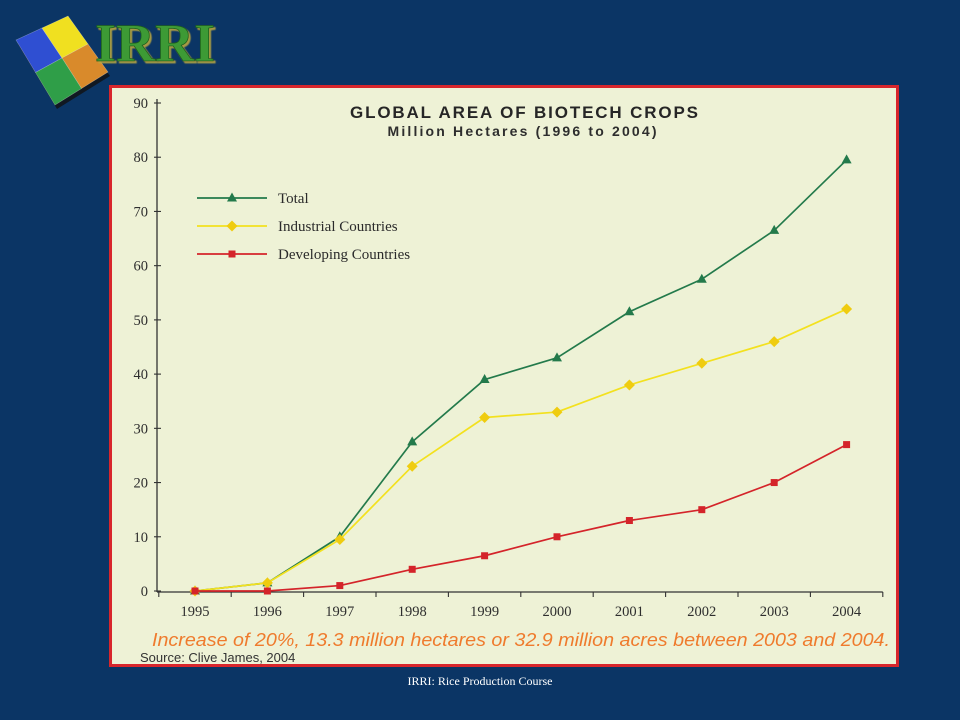 The image size is (960, 720). What do you see at coordinates (339, 612) in the screenshot?
I see `x-tick-label: 1997` at bounding box center [339, 612].